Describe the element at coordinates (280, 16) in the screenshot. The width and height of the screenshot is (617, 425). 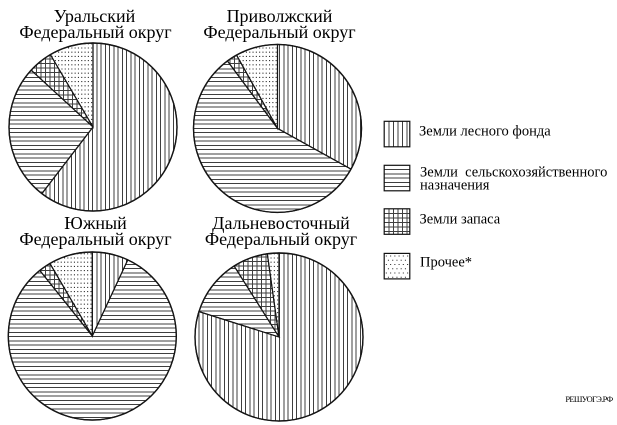
I see `svg-text: Приволжский` at that location.